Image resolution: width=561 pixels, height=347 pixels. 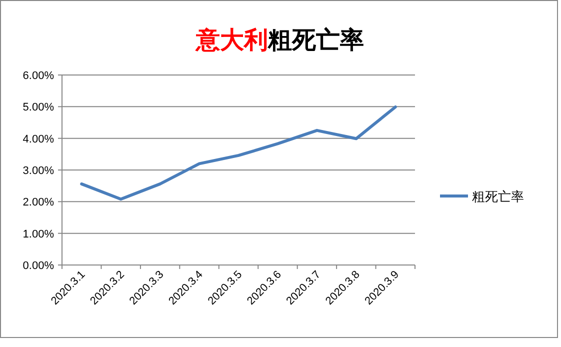 I want to click on y-tick-label: 0.00%, so click(x=38, y=266).